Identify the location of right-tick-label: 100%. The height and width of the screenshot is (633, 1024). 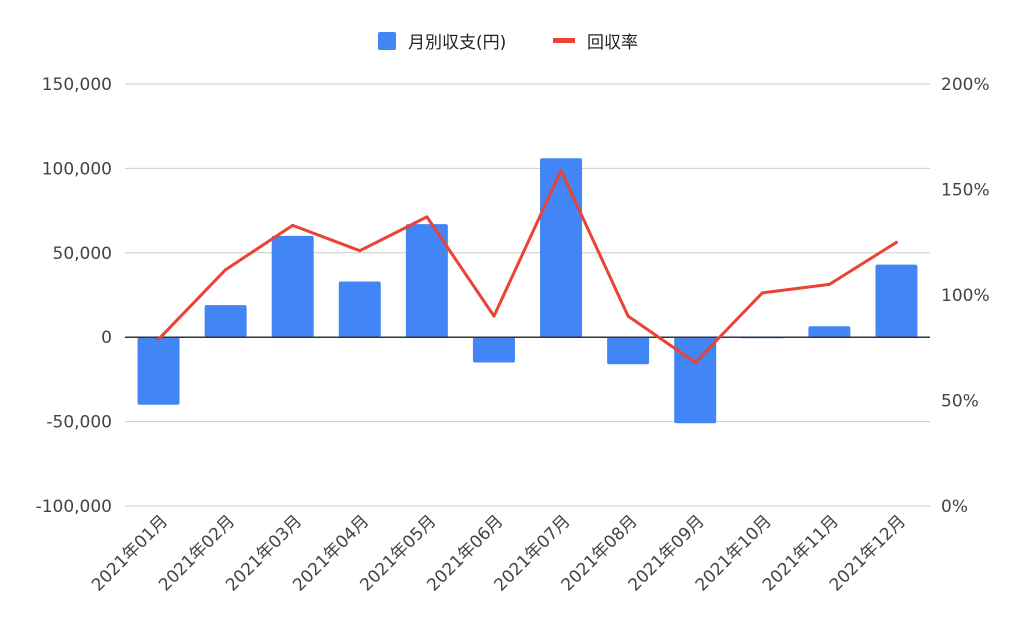
(965, 296).